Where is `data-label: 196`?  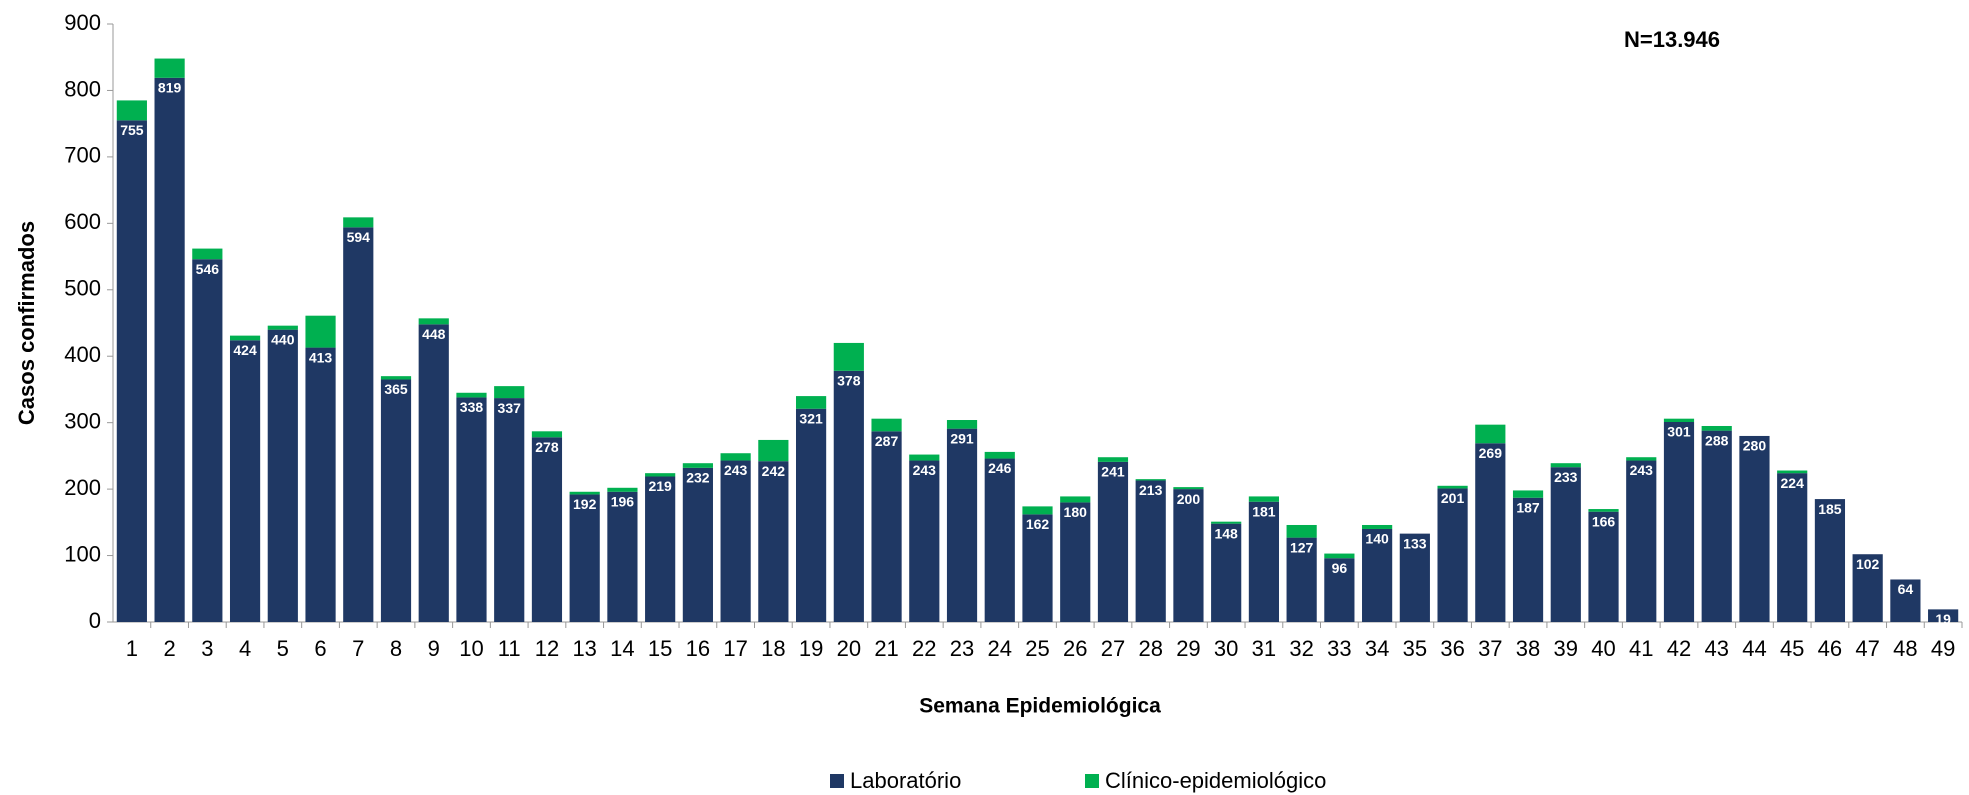
data-label: 196 is located at coordinates (623, 501).